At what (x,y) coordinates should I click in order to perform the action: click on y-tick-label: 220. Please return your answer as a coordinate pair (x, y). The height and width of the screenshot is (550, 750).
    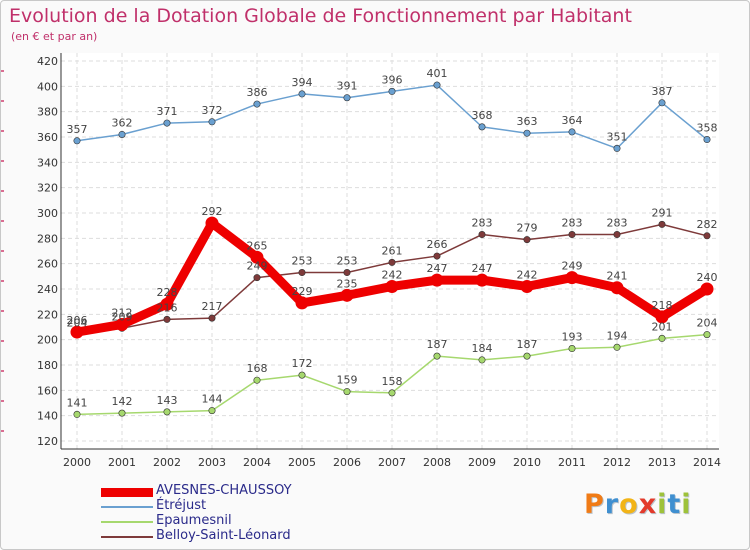
    Looking at the image, I should click on (47, 314).